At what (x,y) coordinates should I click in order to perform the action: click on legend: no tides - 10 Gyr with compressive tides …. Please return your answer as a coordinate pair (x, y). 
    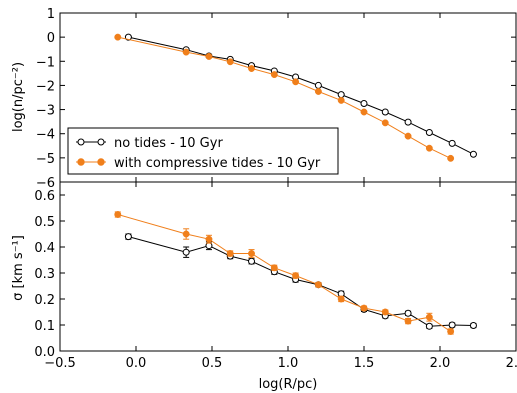
    Looking at the image, I should click on (203, 151).